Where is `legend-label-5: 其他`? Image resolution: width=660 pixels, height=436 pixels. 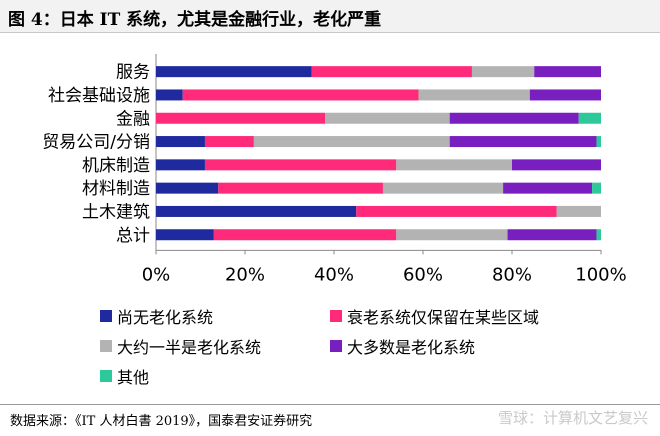 legend-label-5: 其他 is located at coordinates (133, 377).